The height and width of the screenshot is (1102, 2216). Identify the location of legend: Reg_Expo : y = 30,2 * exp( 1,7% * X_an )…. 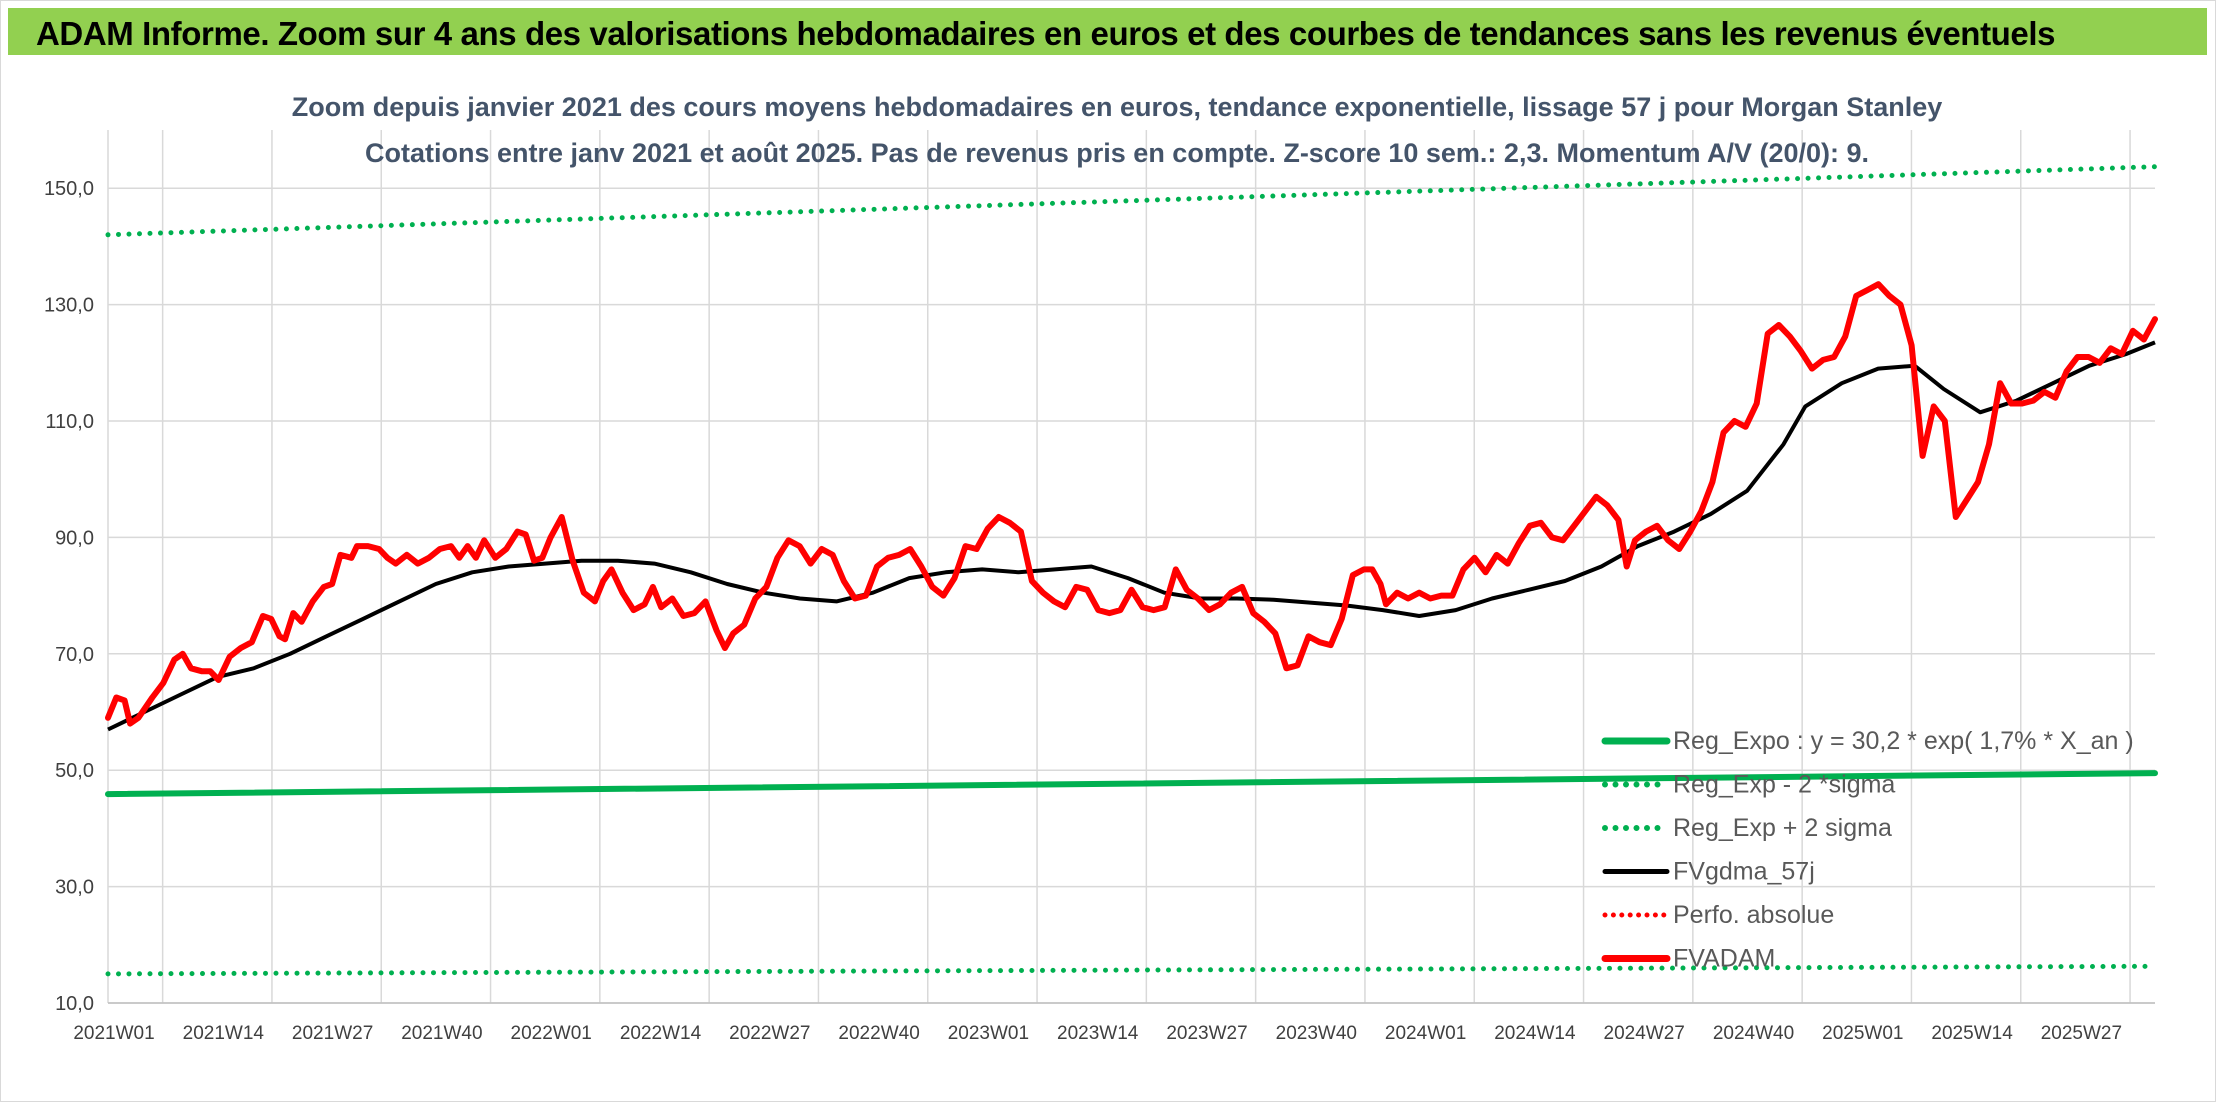
(1867, 850).